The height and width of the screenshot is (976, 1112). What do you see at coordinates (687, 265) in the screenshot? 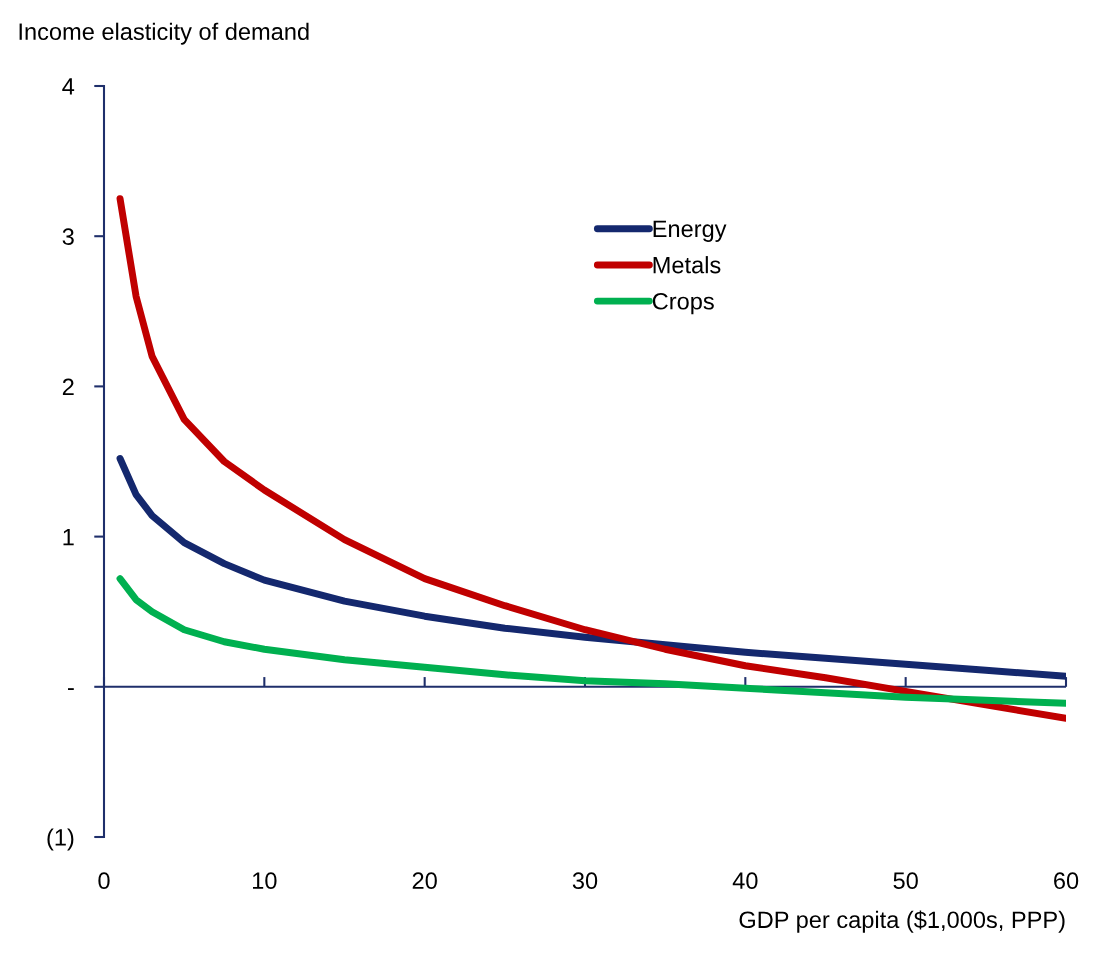
I see `legend-label: Metals` at bounding box center [687, 265].